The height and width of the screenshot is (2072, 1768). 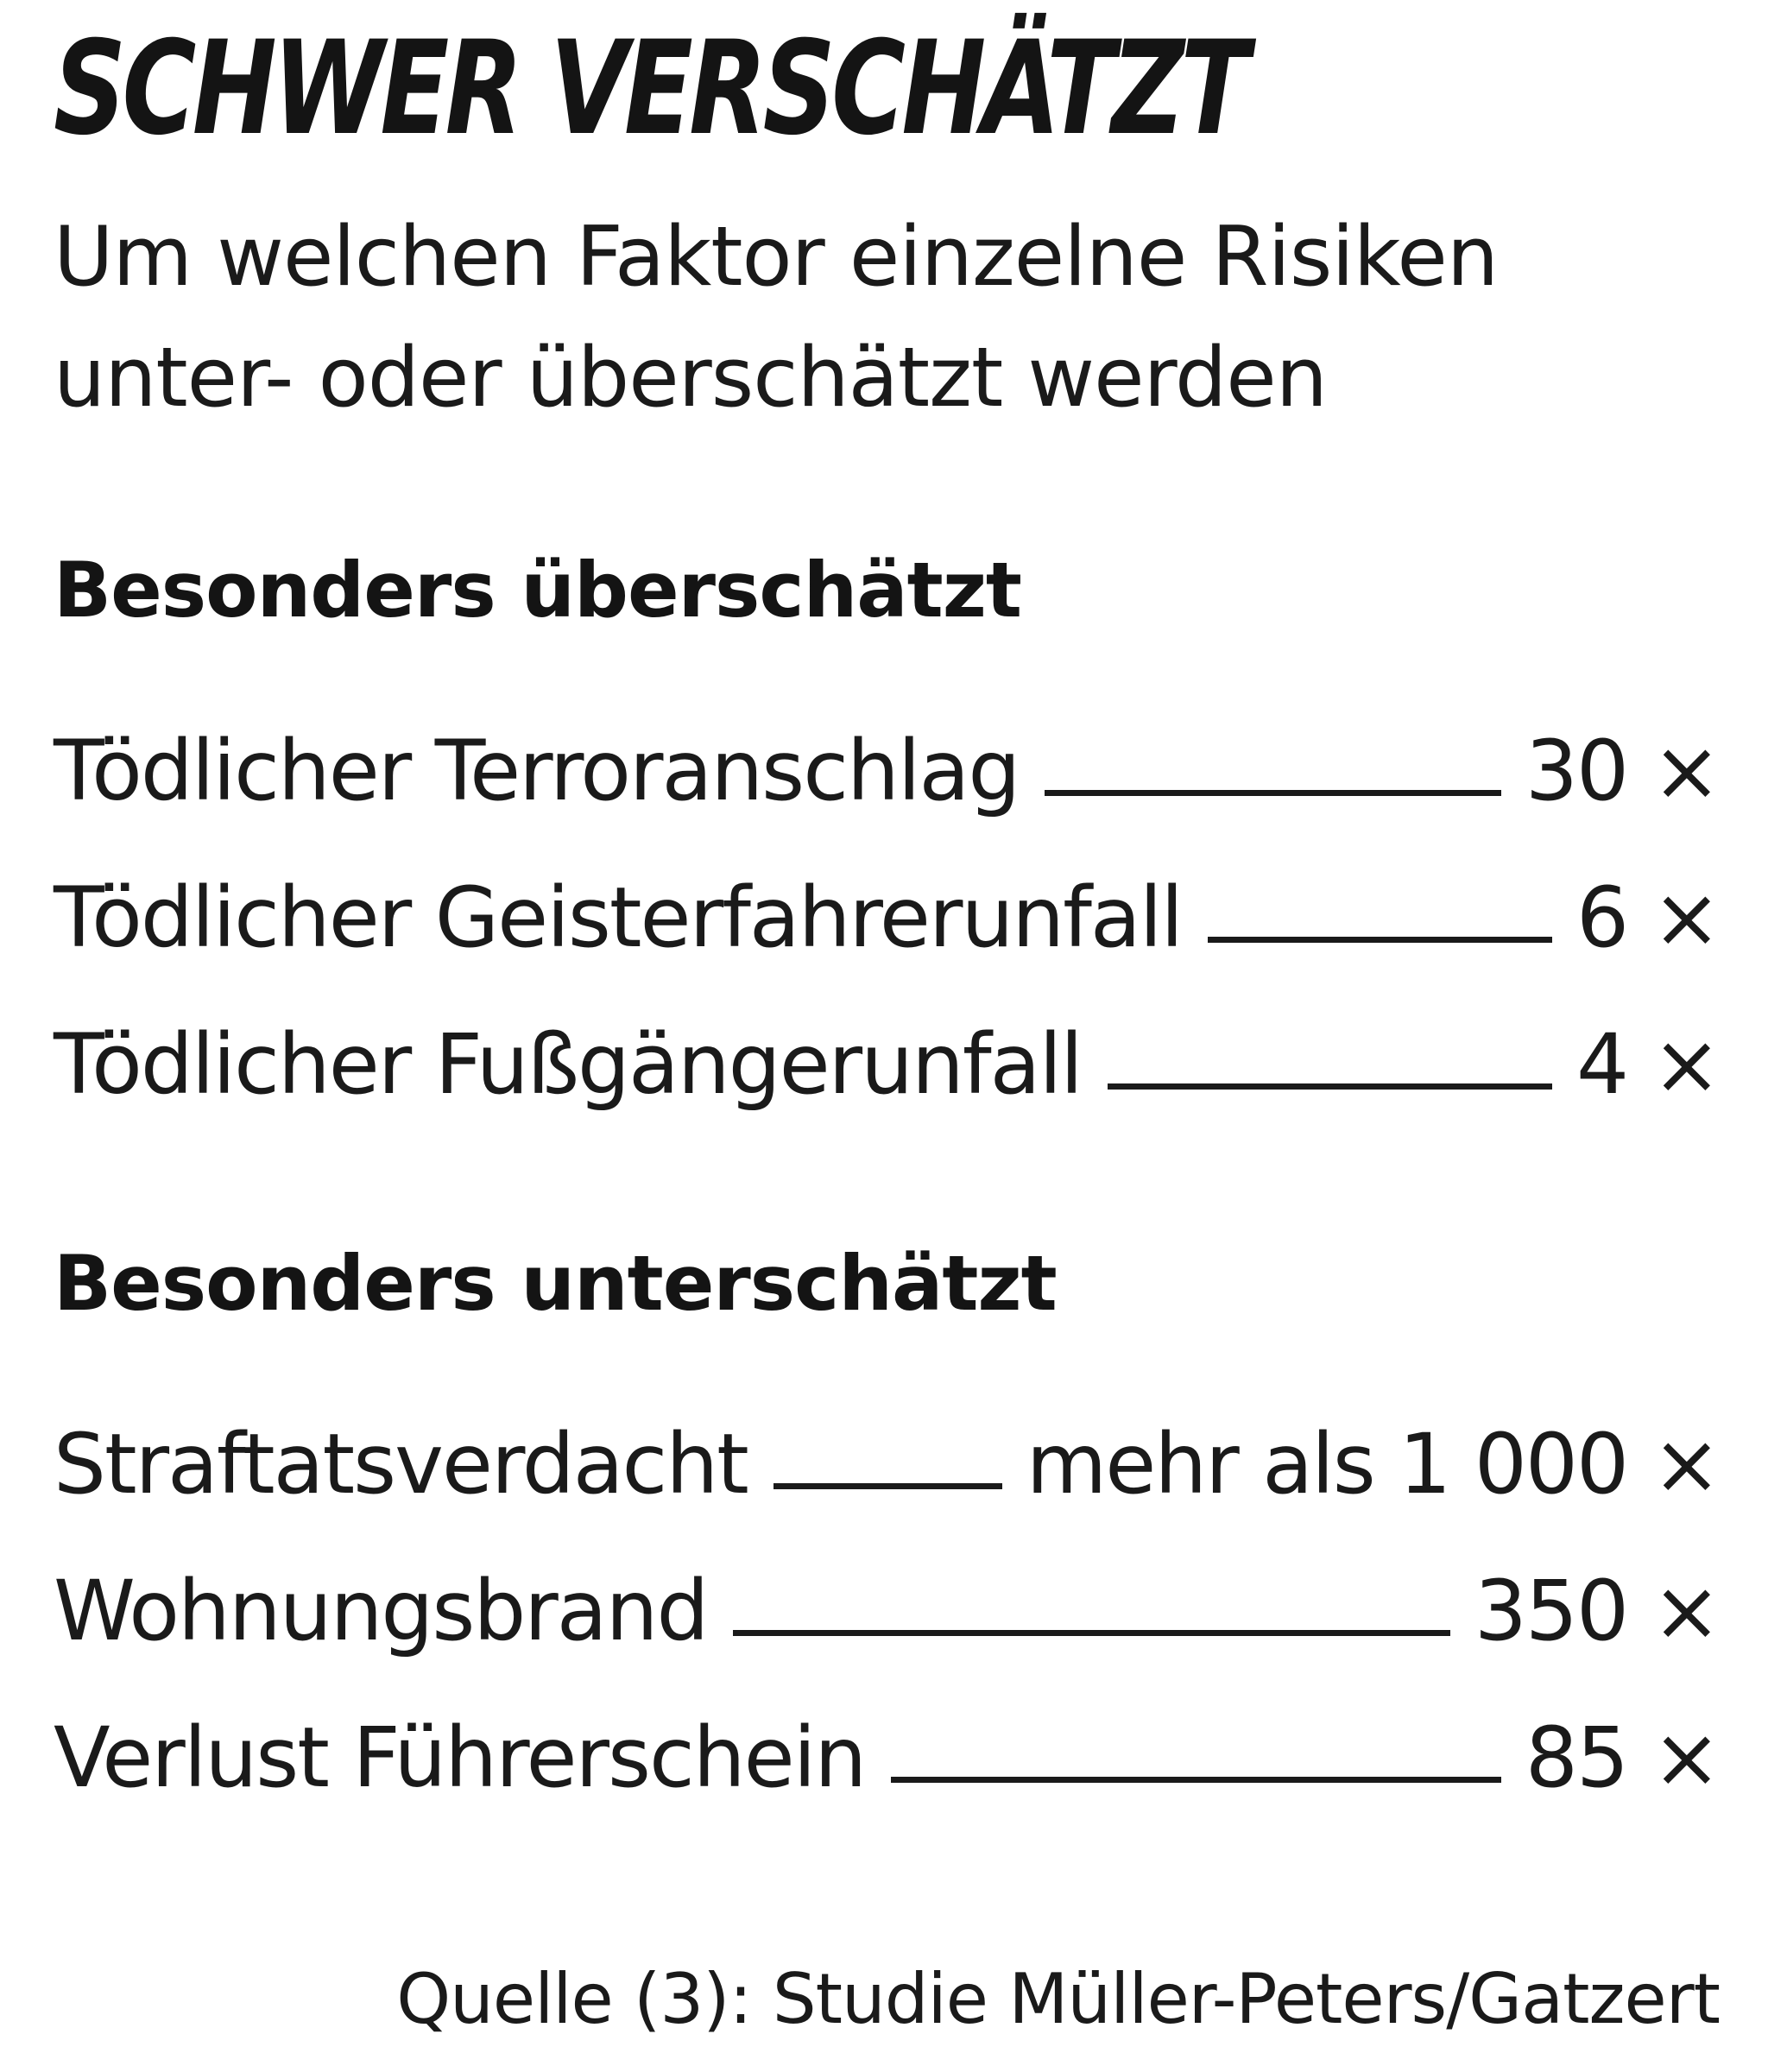 What do you see at coordinates (1059, 1999) in the screenshot?
I see `source-note: Quelle (3): Studie Müller-Peters/Gatzert` at bounding box center [1059, 1999].